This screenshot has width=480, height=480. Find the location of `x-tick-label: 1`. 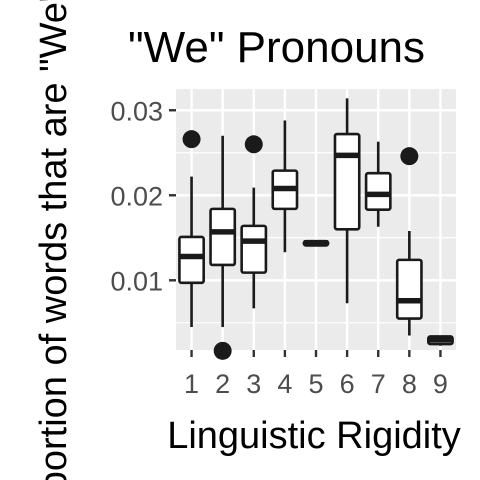

x-tick-label: 1 is located at coordinates (191, 384).